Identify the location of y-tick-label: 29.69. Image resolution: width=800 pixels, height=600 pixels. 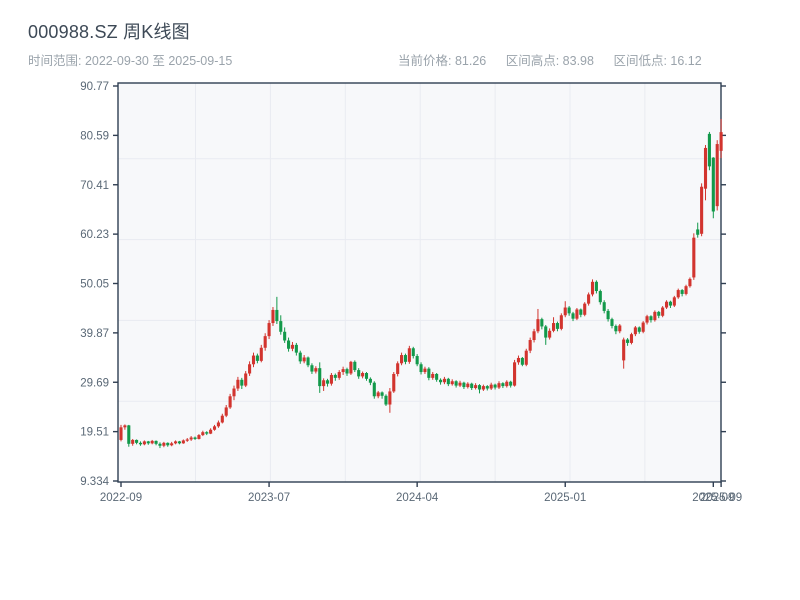
(94, 383).